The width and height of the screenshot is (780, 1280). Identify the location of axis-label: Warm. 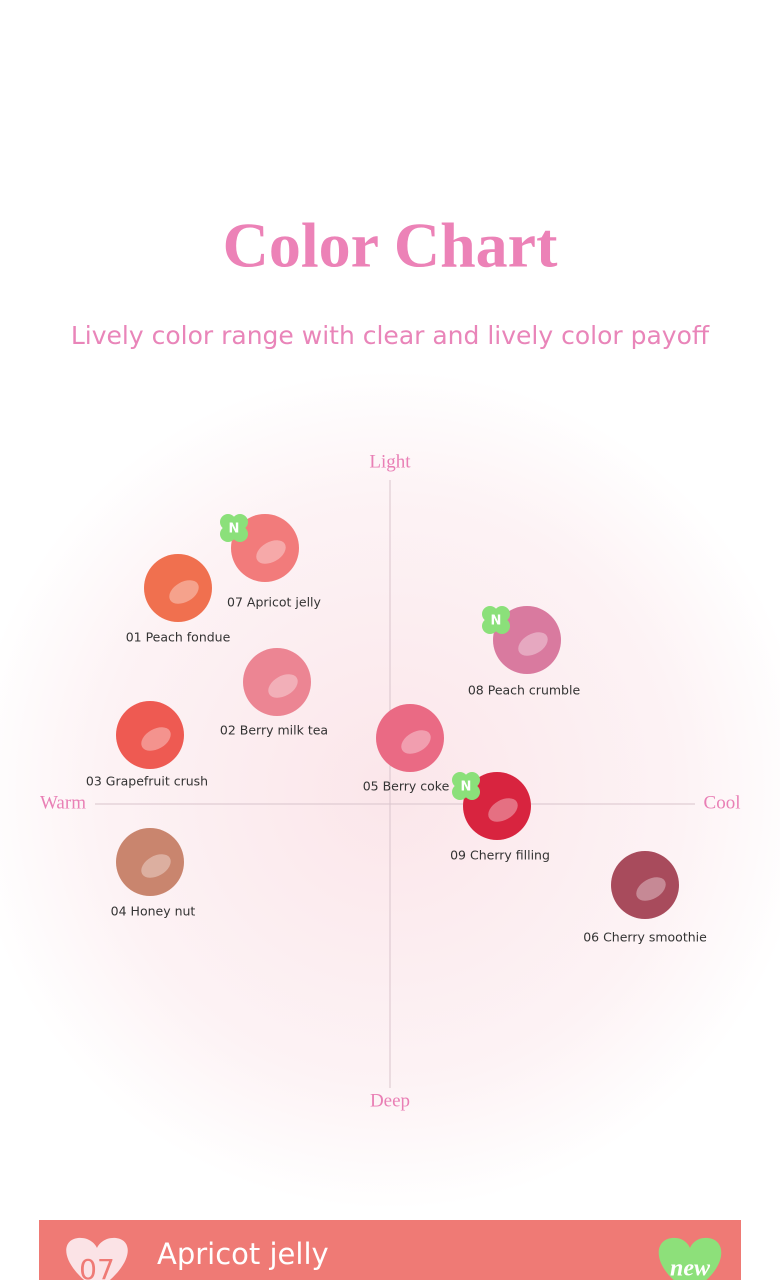
(63, 802).